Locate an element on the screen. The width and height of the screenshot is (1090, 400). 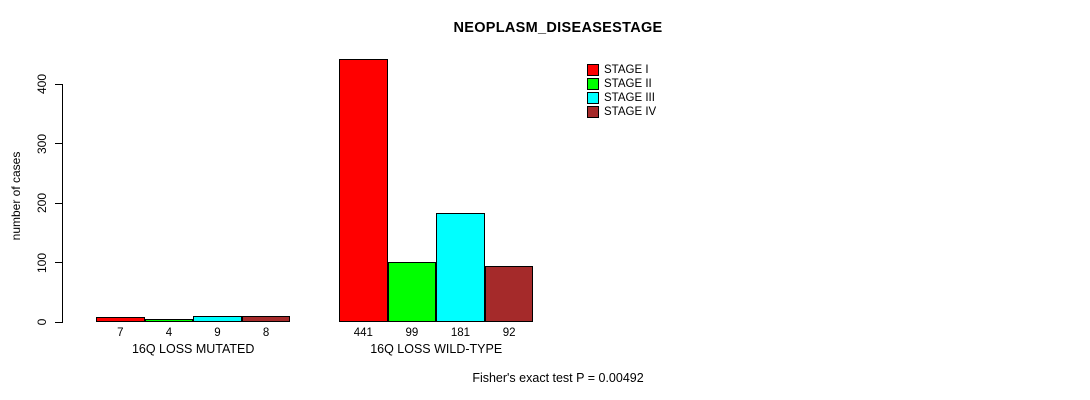
bar-value-label-16q-loss-wild-type-stage-iv: 92 is located at coordinates (509, 333).